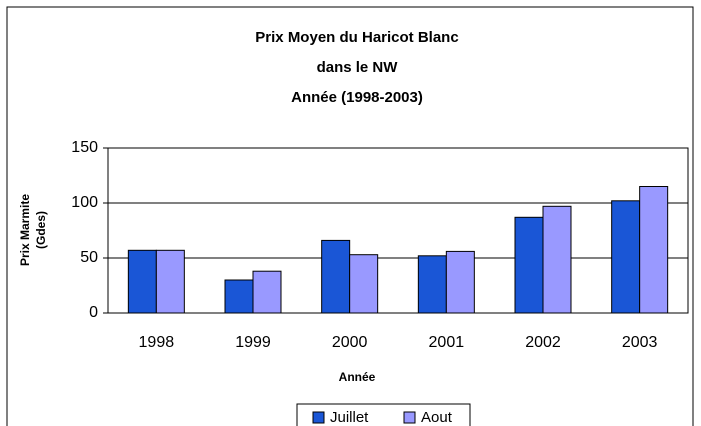  Describe the element at coordinates (356, 37) in the screenshot. I see `chart-title: Prix Moyen du Haricot Blanc` at that location.